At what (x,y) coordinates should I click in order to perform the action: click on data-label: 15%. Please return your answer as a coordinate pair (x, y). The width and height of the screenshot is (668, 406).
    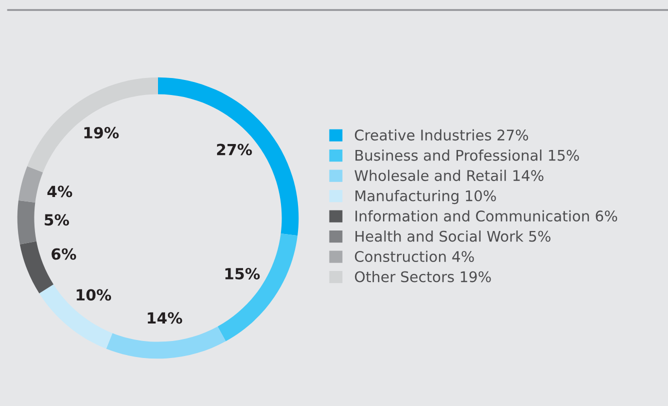
    Looking at the image, I should click on (242, 274).